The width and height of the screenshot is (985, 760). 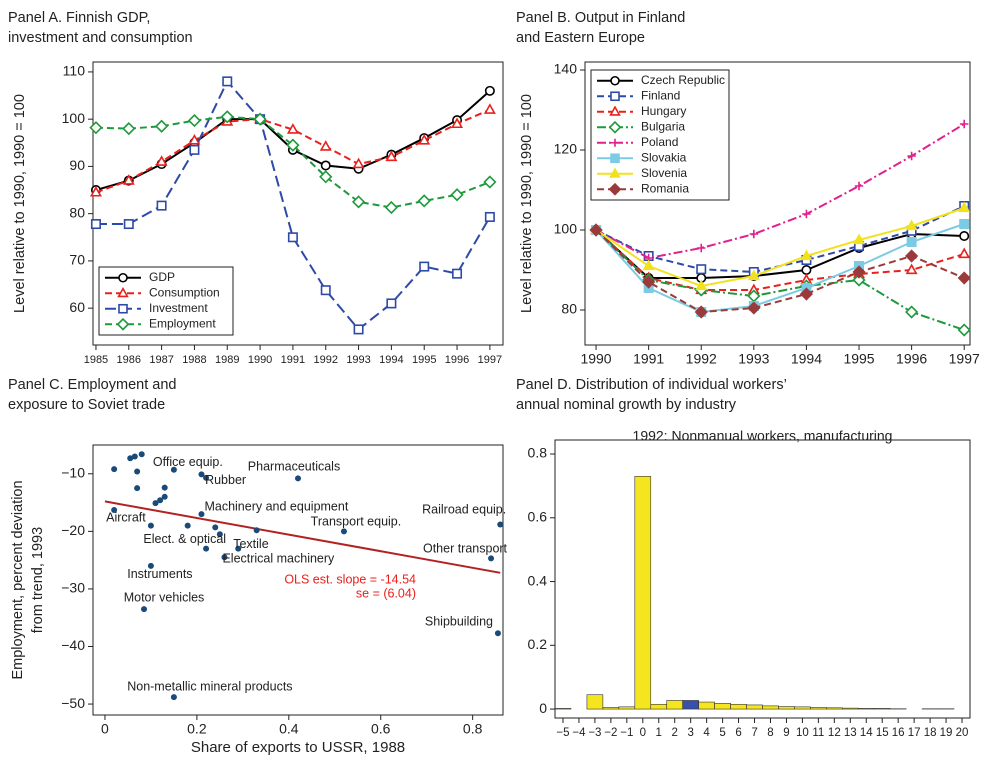 I want to click on point-label: Other transport, so click(x=465, y=549).